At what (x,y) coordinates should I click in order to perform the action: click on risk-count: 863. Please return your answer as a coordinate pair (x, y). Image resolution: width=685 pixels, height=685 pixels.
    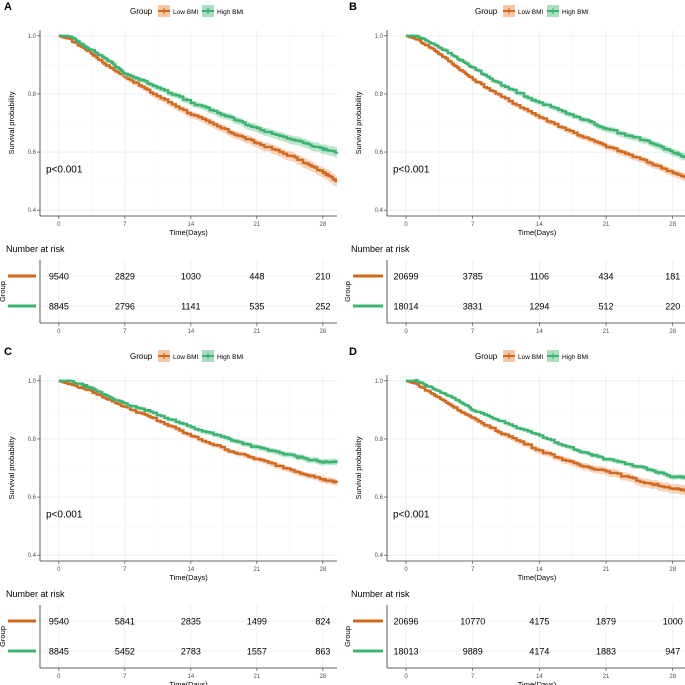
    Looking at the image, I should click on (322, 652).